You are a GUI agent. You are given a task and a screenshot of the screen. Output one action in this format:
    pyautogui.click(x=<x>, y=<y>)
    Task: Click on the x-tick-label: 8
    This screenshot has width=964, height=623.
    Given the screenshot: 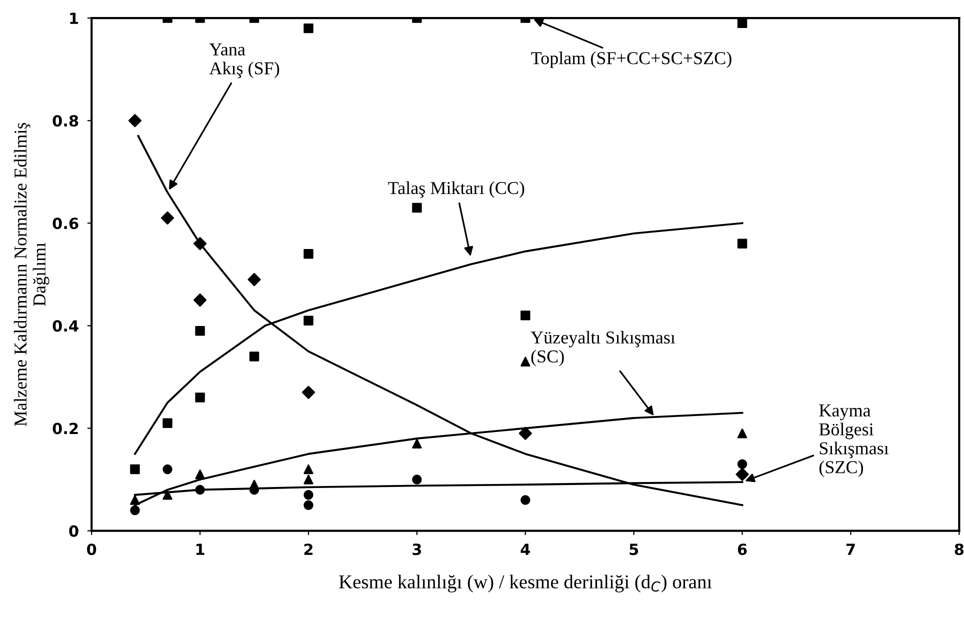 What is the action you would take?
    pyautogui.click(x=959, y=550)
    